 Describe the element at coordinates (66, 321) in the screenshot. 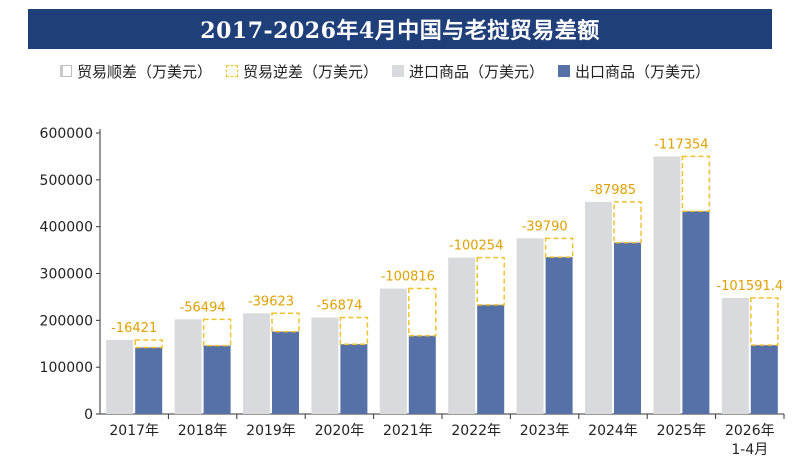

I see `y-tick-label: 200000` at that location.